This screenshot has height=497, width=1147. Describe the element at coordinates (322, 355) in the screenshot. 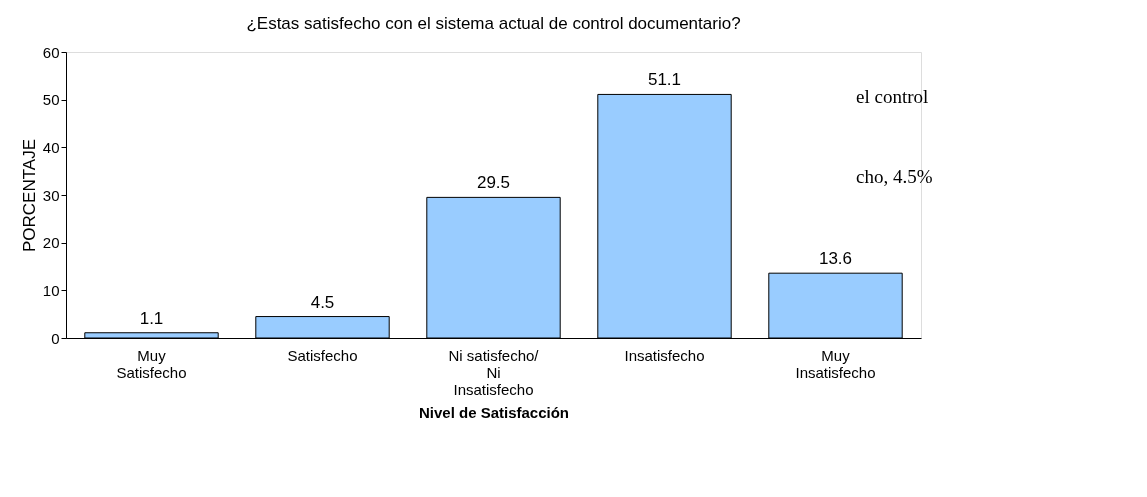

I see `x-tick-label: Satisfecho` at that location.